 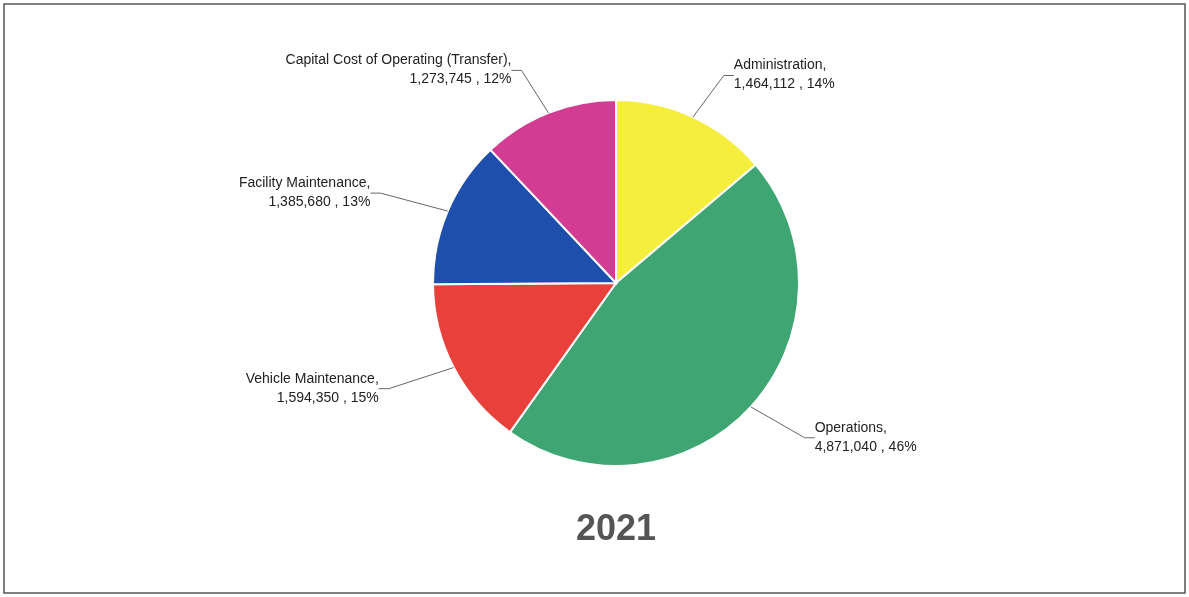 I want to click on slice-label: Administration, 1,464,112 , 14%, so click(x=784, y=74).